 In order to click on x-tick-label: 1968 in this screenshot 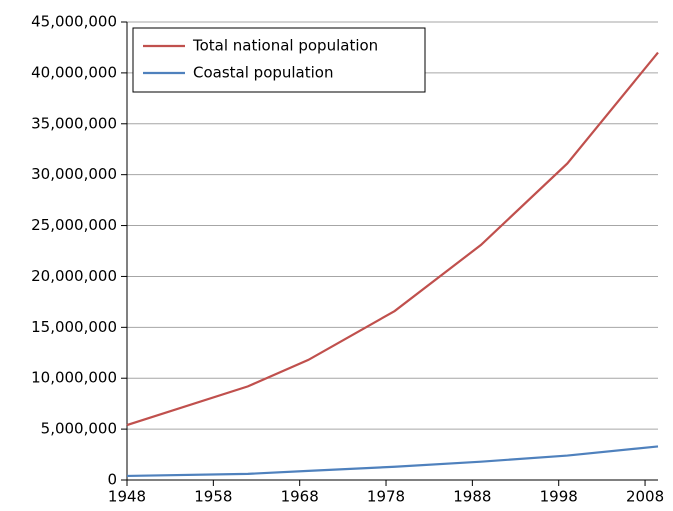, I will do `click(300, 497)`.